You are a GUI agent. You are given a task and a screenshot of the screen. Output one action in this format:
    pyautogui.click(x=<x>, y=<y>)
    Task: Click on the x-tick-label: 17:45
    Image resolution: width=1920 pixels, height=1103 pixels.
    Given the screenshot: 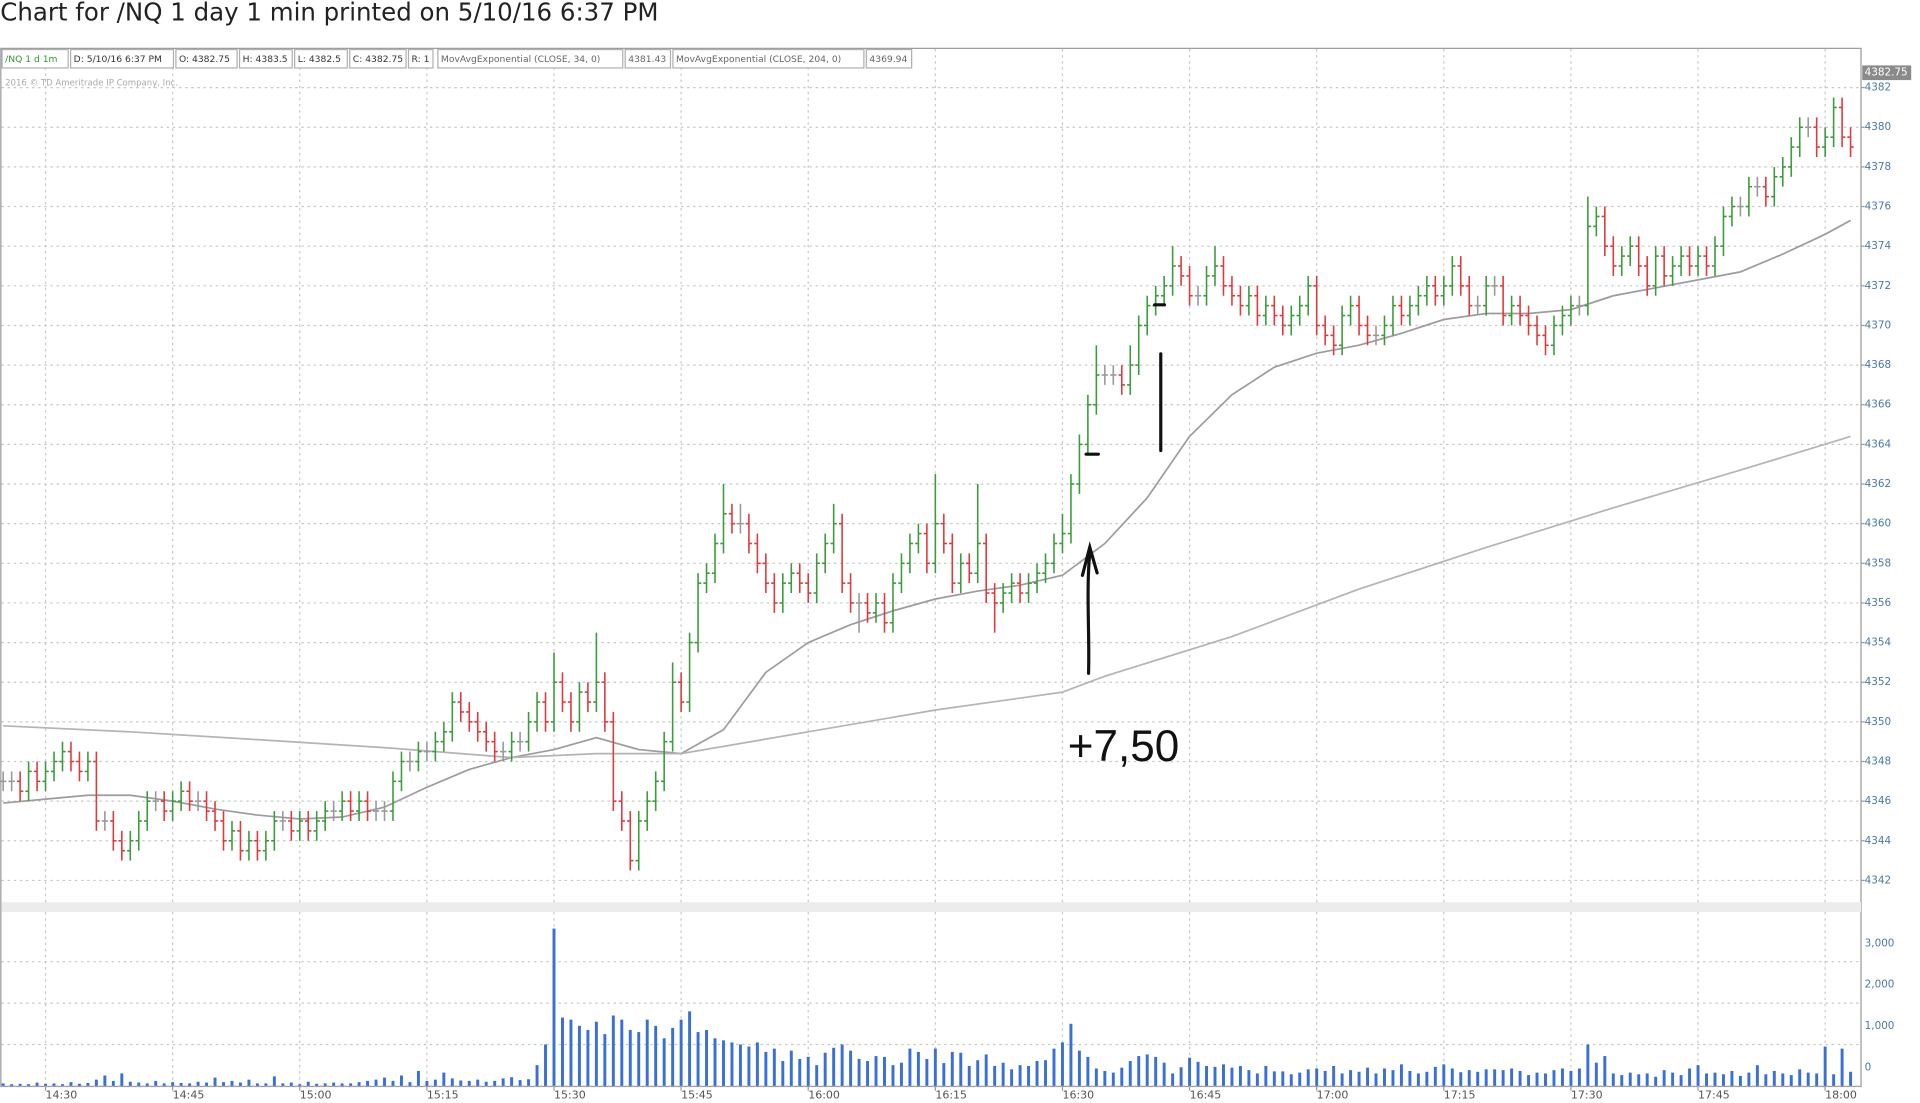 What is the action you would take?
    pyautogui.click(x=1714, y=1095)
    